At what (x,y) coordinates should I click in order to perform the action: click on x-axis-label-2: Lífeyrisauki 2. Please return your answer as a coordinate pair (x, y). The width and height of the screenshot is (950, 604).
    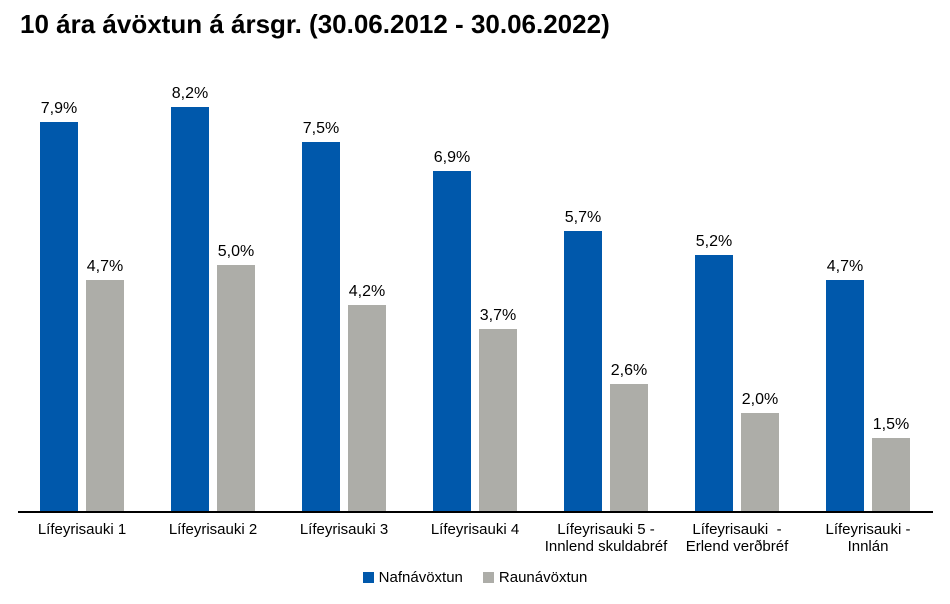
    Looking at the image, I should click on (213, 529).